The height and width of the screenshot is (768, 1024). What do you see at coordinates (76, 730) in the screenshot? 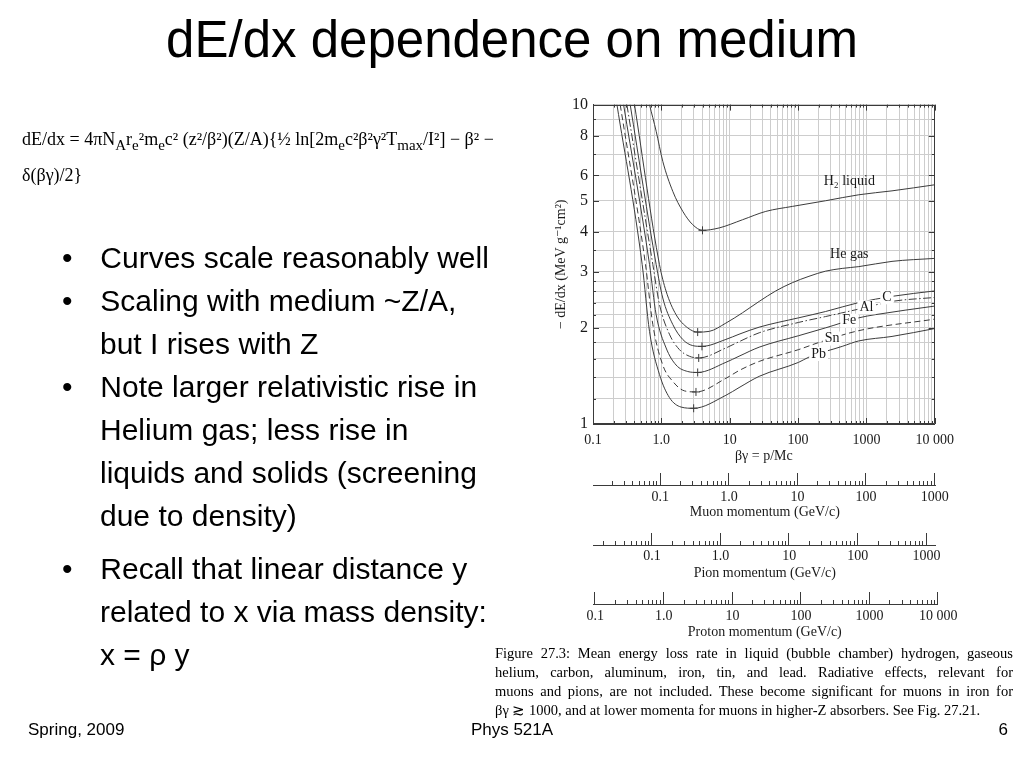
I see `text: Spring, 2009` at bounding box center [76, 730].